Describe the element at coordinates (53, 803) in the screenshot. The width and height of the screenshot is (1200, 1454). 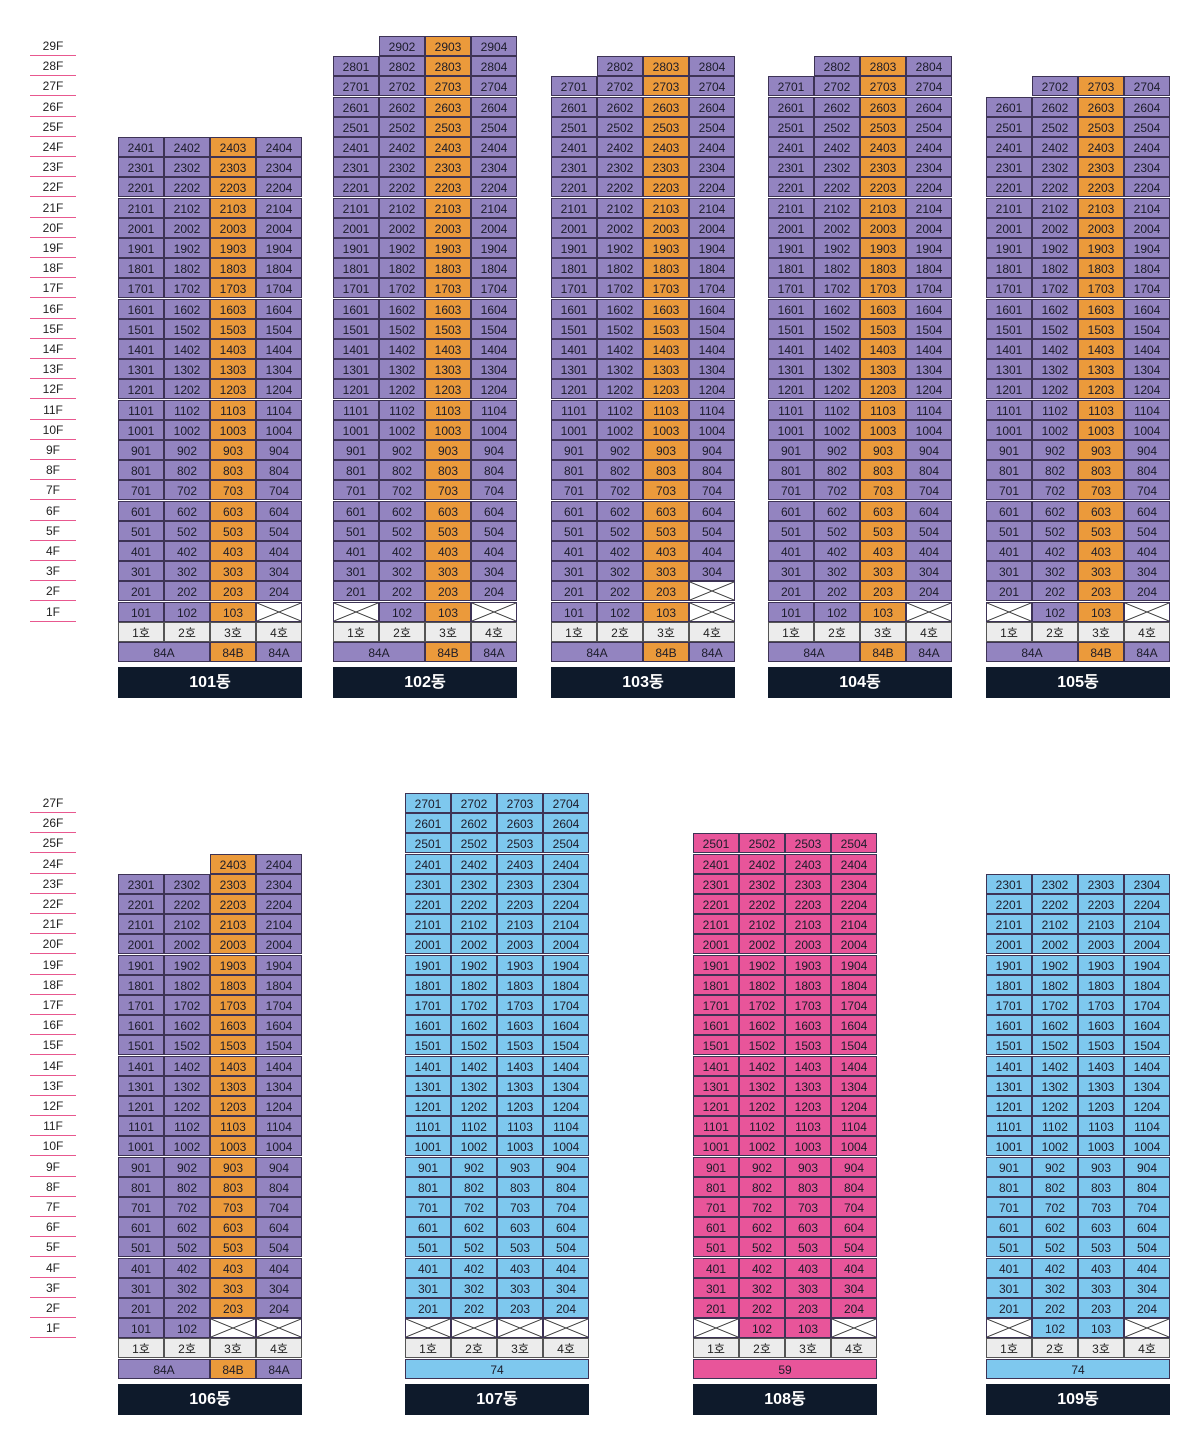
I see `floor-label: 27F` at that location.